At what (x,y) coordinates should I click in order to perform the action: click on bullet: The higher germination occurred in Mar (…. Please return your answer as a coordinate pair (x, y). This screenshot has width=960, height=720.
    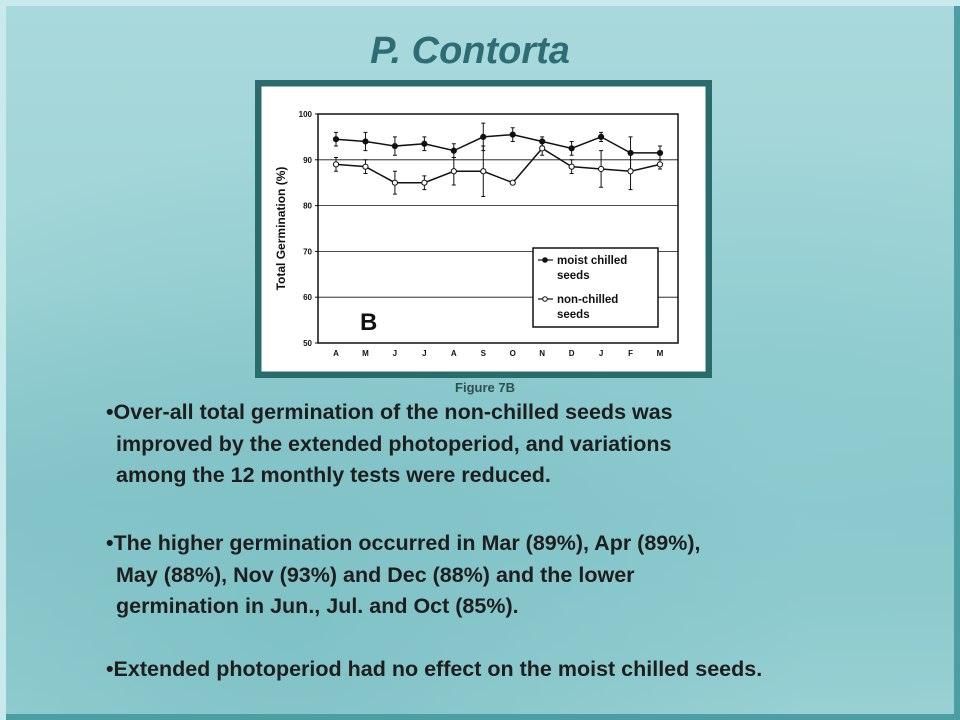
    Looking at the image, I should click on (403, 575).